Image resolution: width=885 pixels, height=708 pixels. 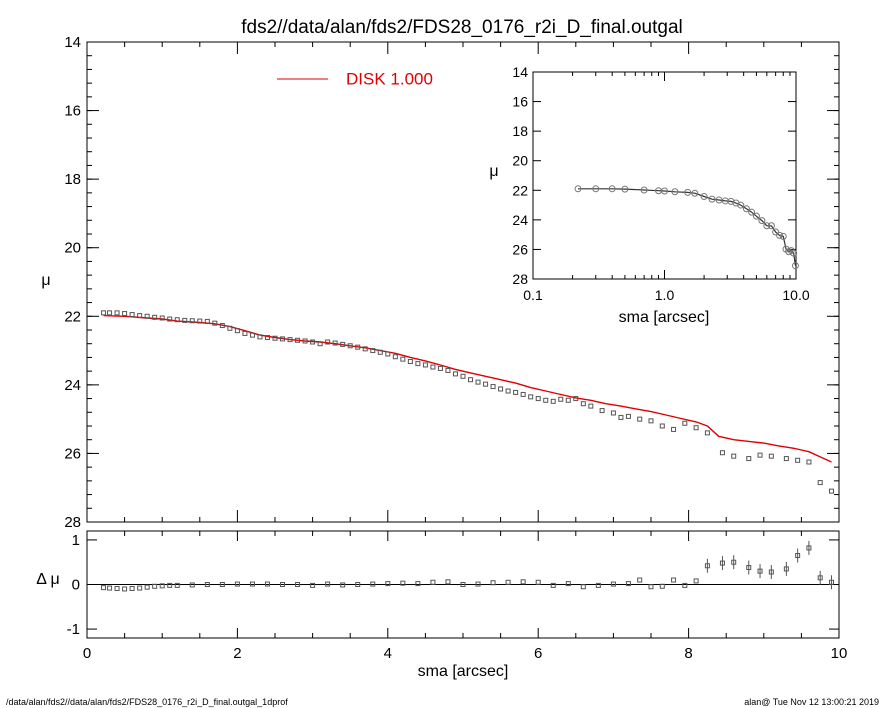 What do you see at coordinates (664, 317) in the screenshot?
I see `inset-x-axis-label: sma [arcsec]` at bounding box center [664, 317].